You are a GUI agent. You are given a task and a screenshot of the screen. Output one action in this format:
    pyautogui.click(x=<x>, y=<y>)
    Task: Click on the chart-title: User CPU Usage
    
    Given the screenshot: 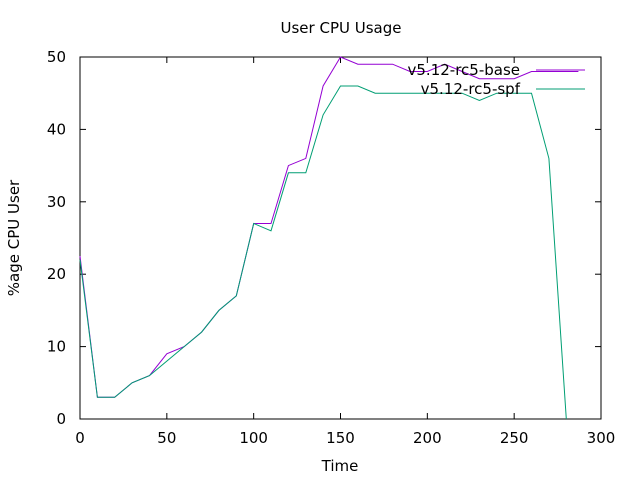 What is the action you would take?
    pyautogui.click(x=341, y=28)
    